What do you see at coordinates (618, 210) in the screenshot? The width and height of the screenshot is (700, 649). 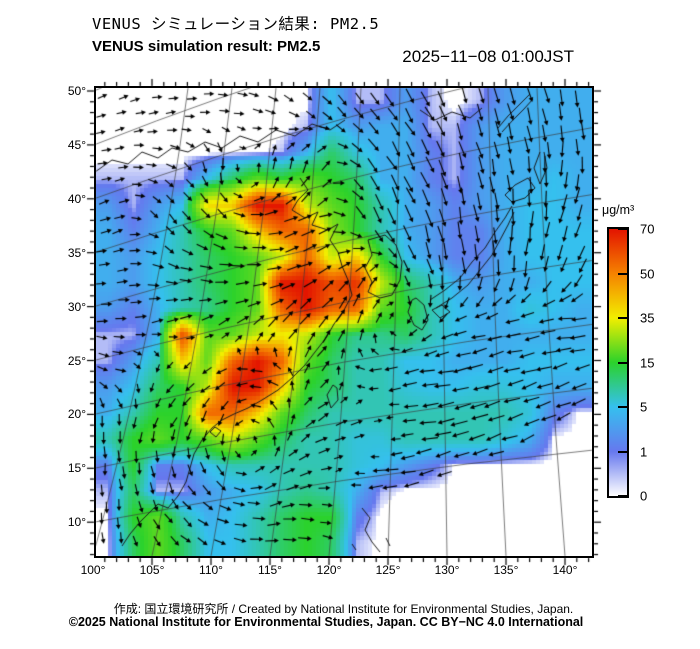 I see `colorbar-unit-label: μg/m³` at bounding box center [618, 210].